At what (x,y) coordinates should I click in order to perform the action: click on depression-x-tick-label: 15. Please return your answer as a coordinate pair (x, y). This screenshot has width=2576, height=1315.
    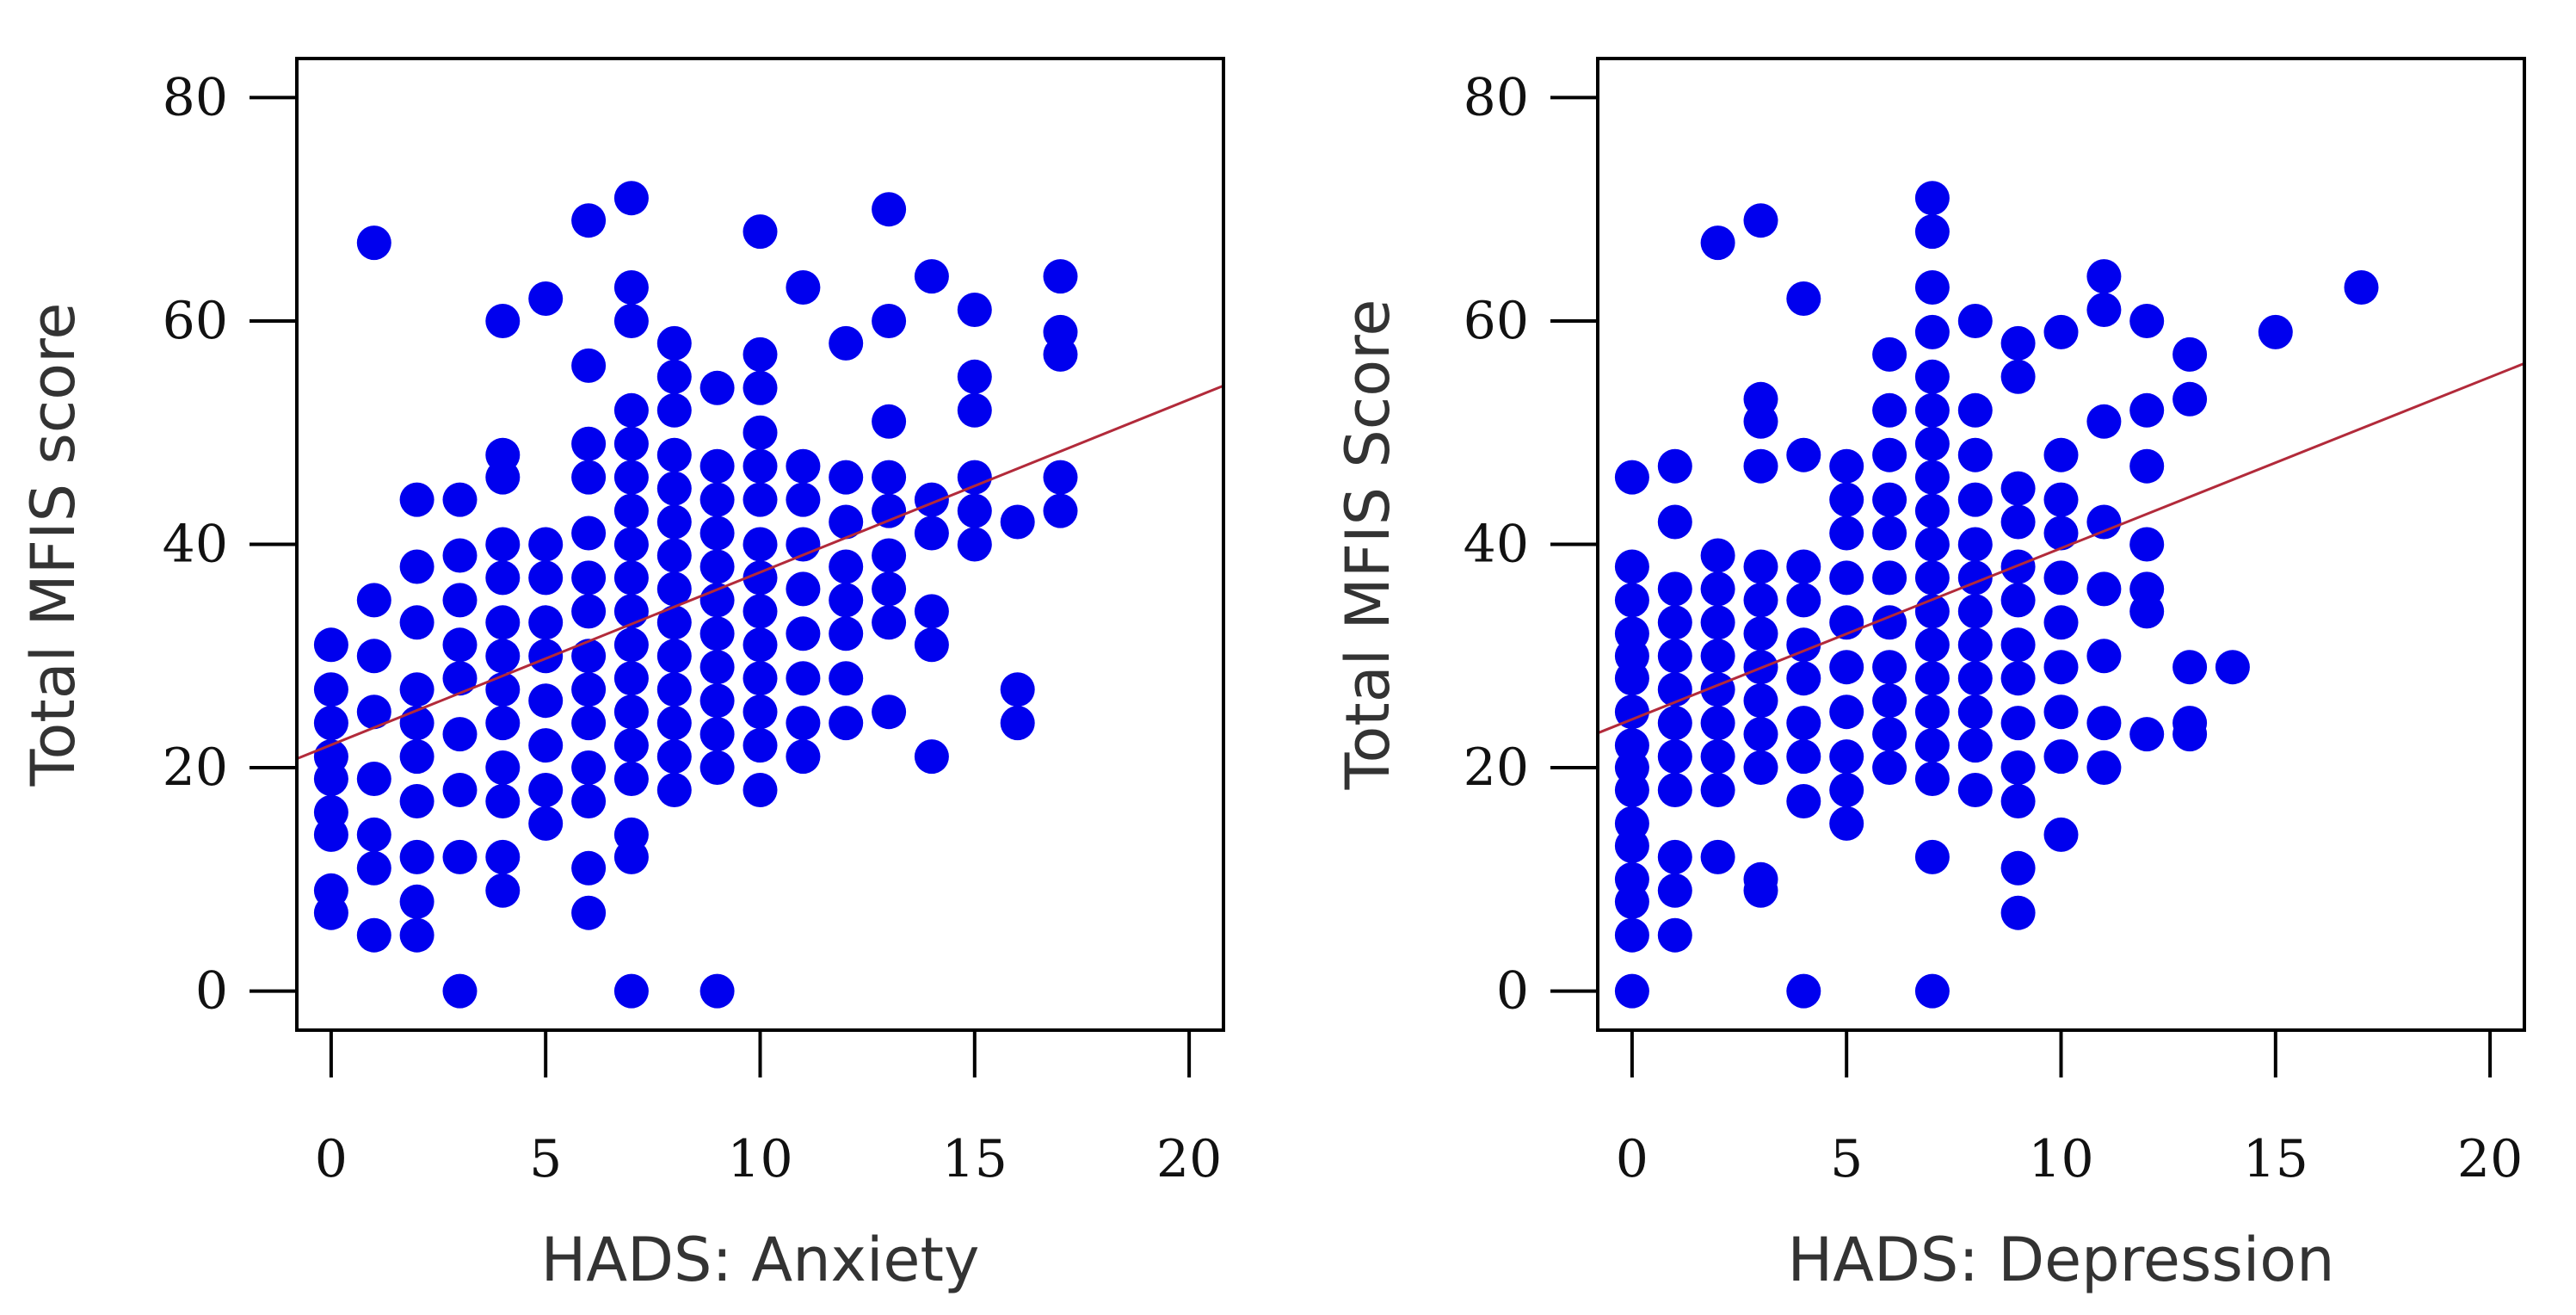
    Looking at the image, I should click on (2275, 1159).